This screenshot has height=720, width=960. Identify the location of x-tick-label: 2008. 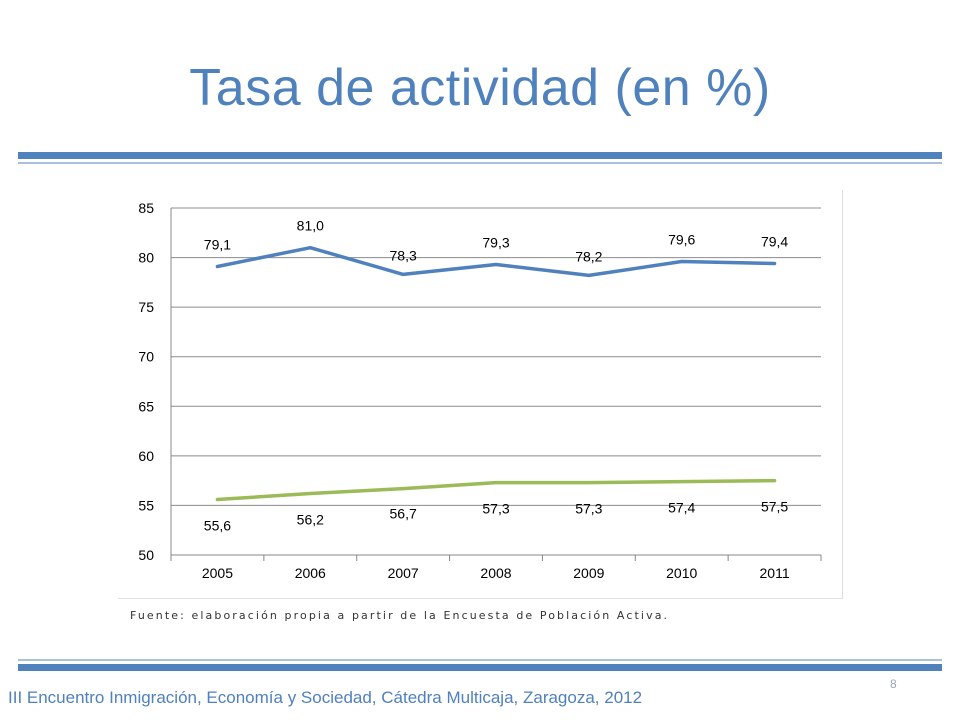
(495, 573).